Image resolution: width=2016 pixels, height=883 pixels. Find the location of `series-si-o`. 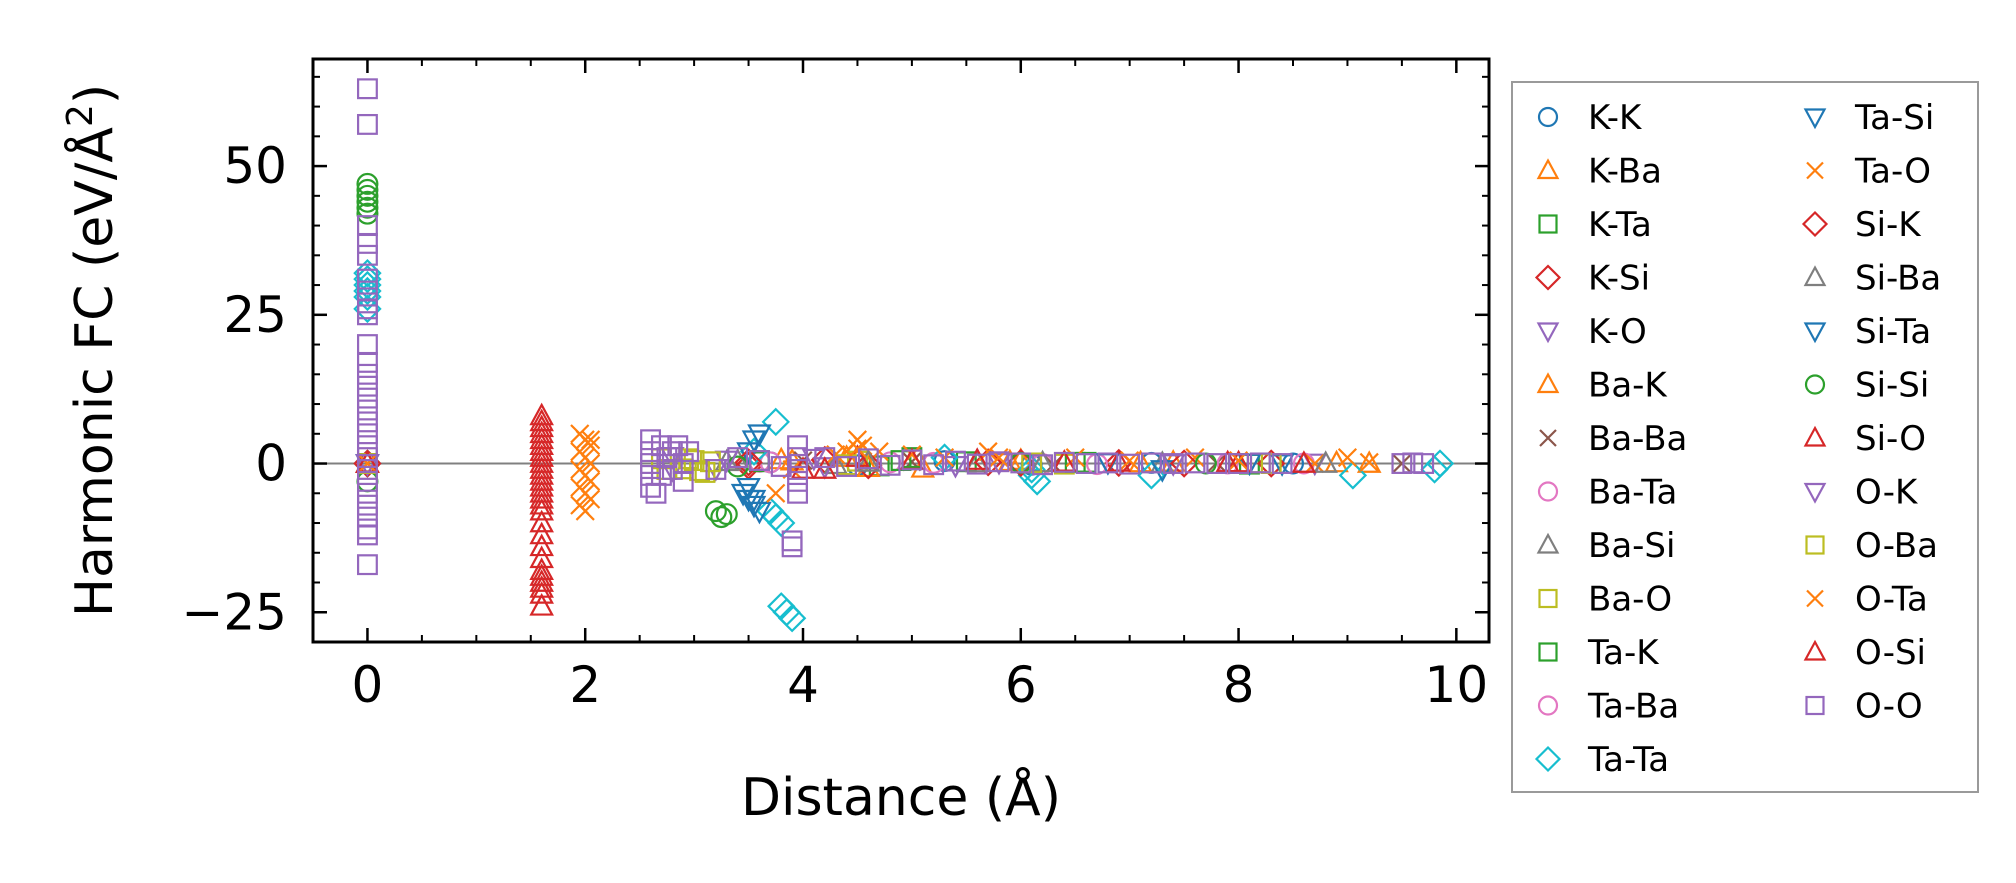

series-si-o is located at coordinates (836, 509).